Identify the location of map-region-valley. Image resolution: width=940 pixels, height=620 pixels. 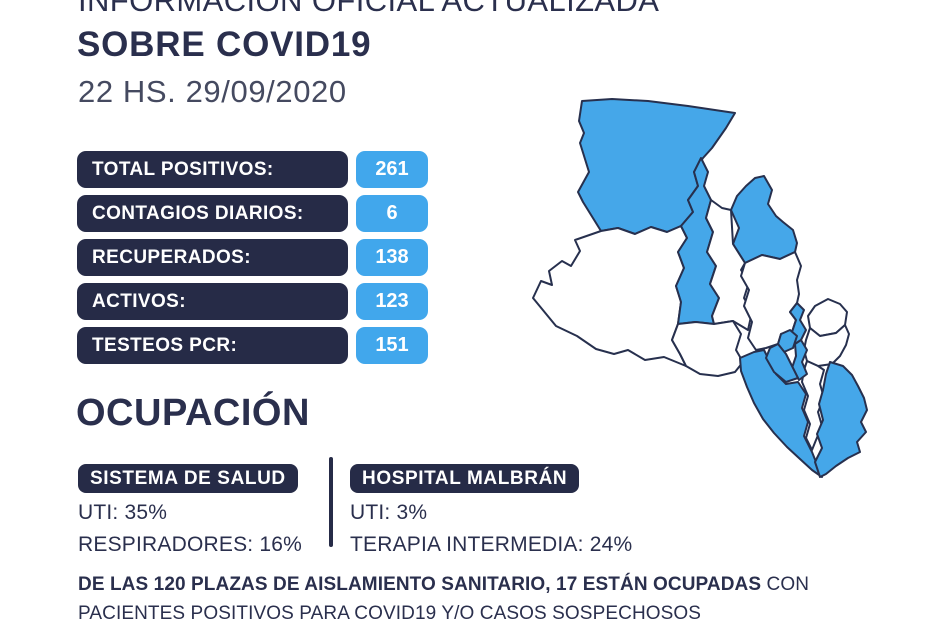
(799, 360).